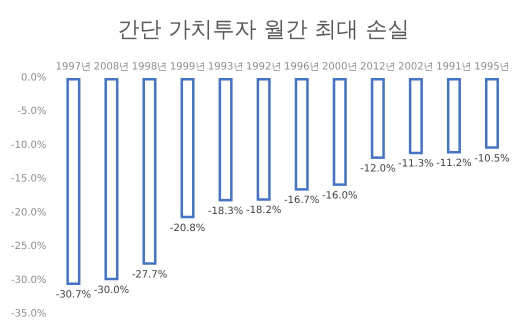  I want to click on data-label: -16.7%, so click(302, 200).